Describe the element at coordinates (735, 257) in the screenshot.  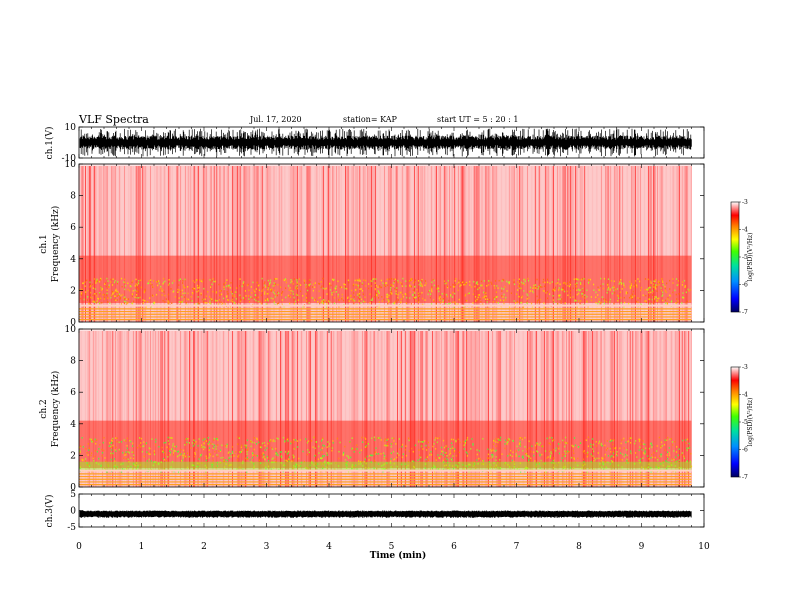
I see `ch1-colorbar-gradient` at that location.